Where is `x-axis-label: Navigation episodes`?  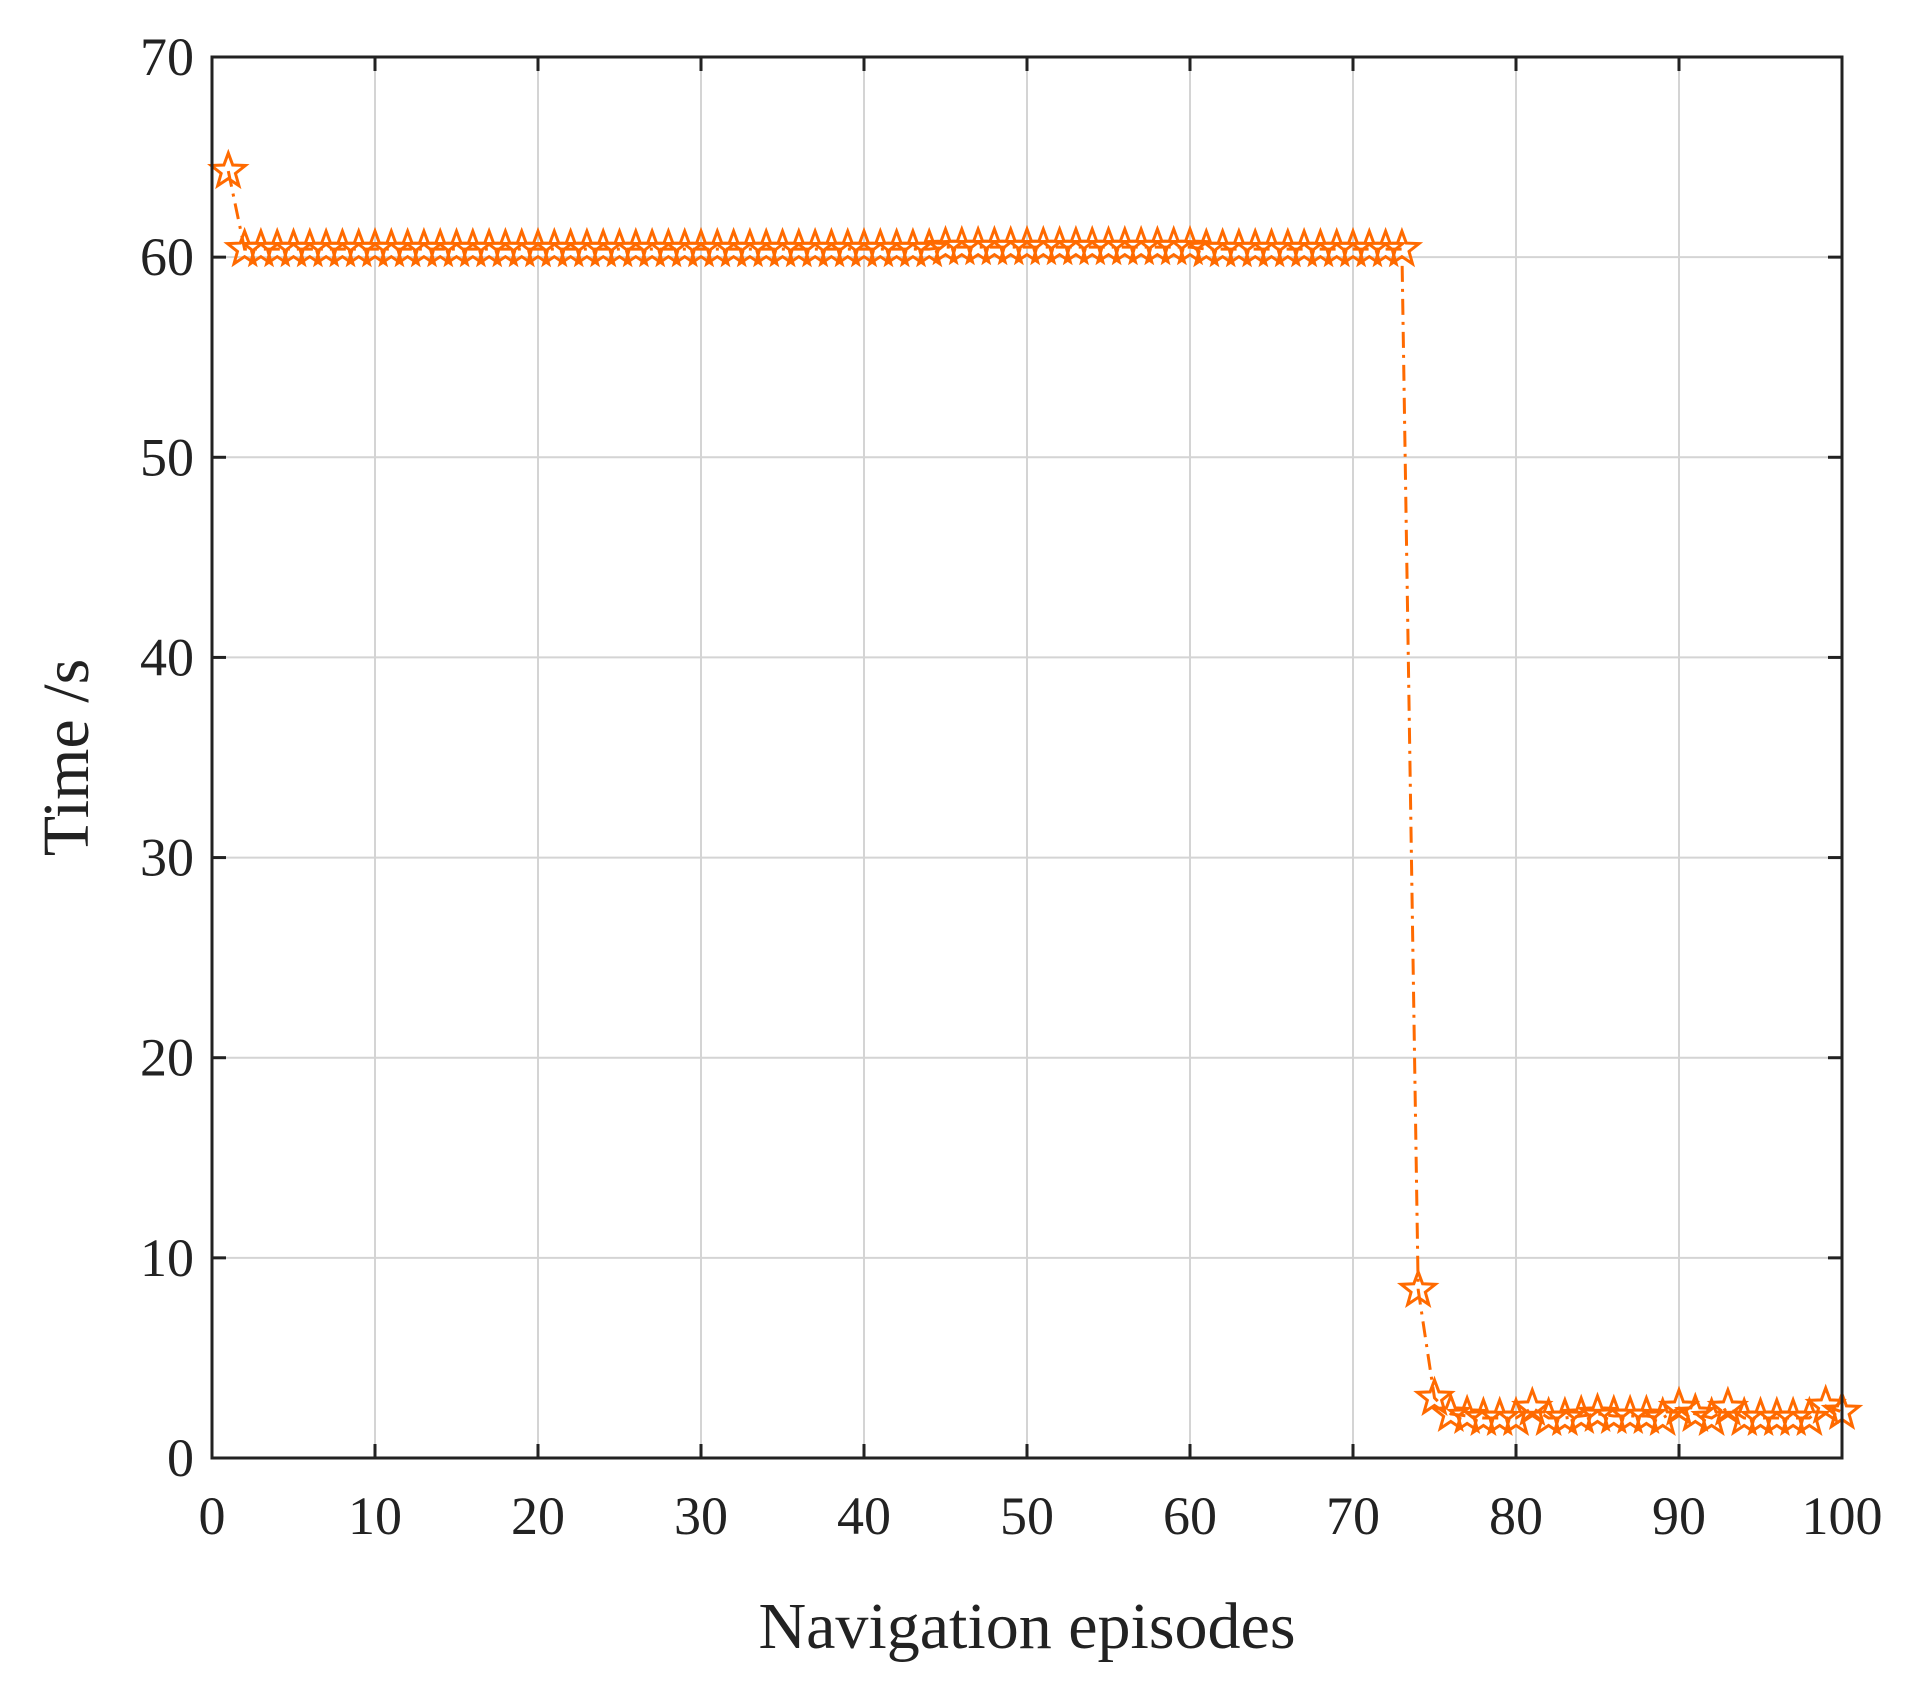 x-axis-label: Navigation episodes is located at coordinates (1026, 1626).